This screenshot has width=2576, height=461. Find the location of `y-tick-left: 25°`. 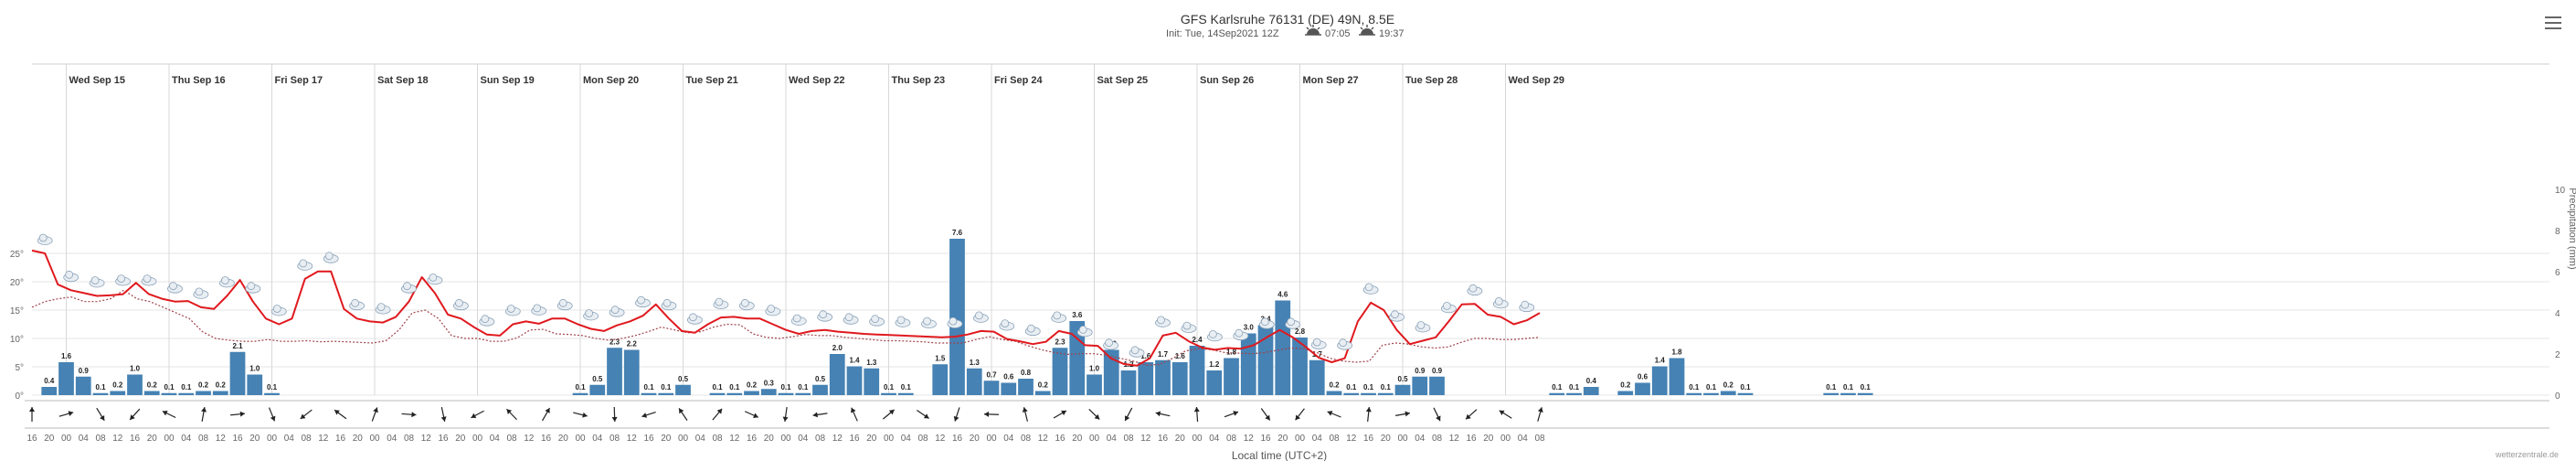

y-tick-left: 25° is located at coordinates (17, 255).